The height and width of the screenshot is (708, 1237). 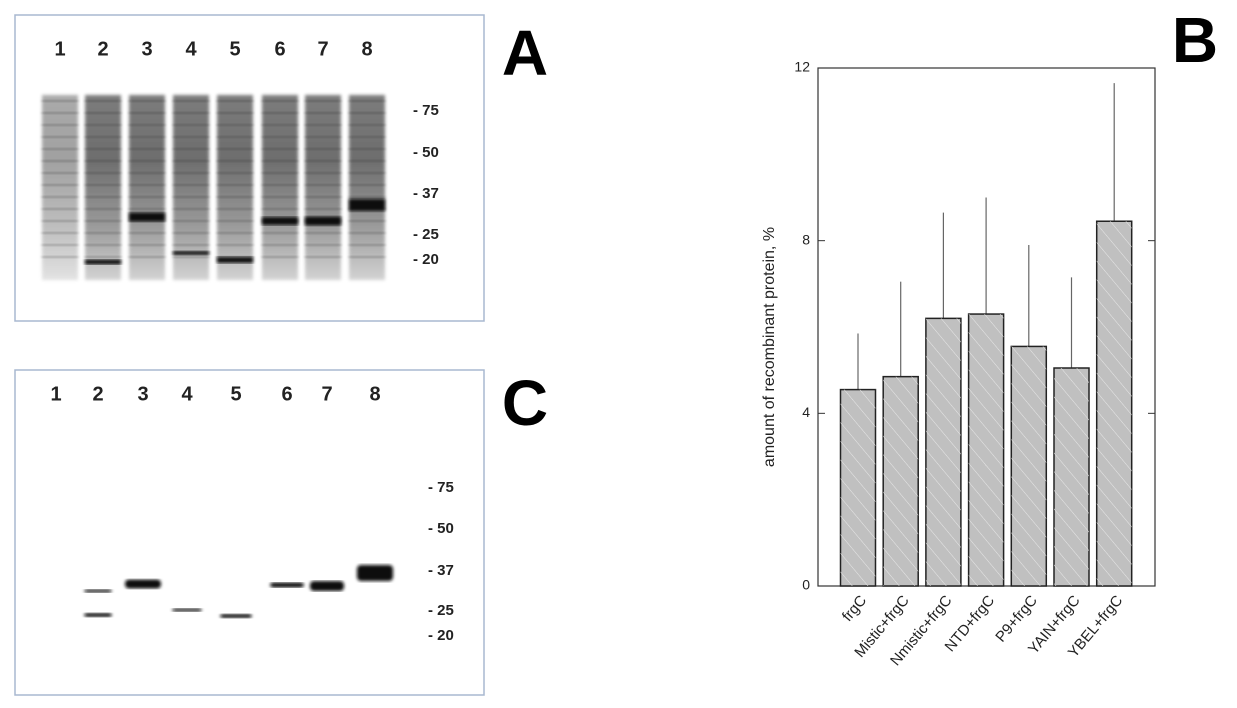 What do you see at coordinates (426, 110) in the screenshot?
I see `marker-label: - 75` at bounding box center [426, 110].